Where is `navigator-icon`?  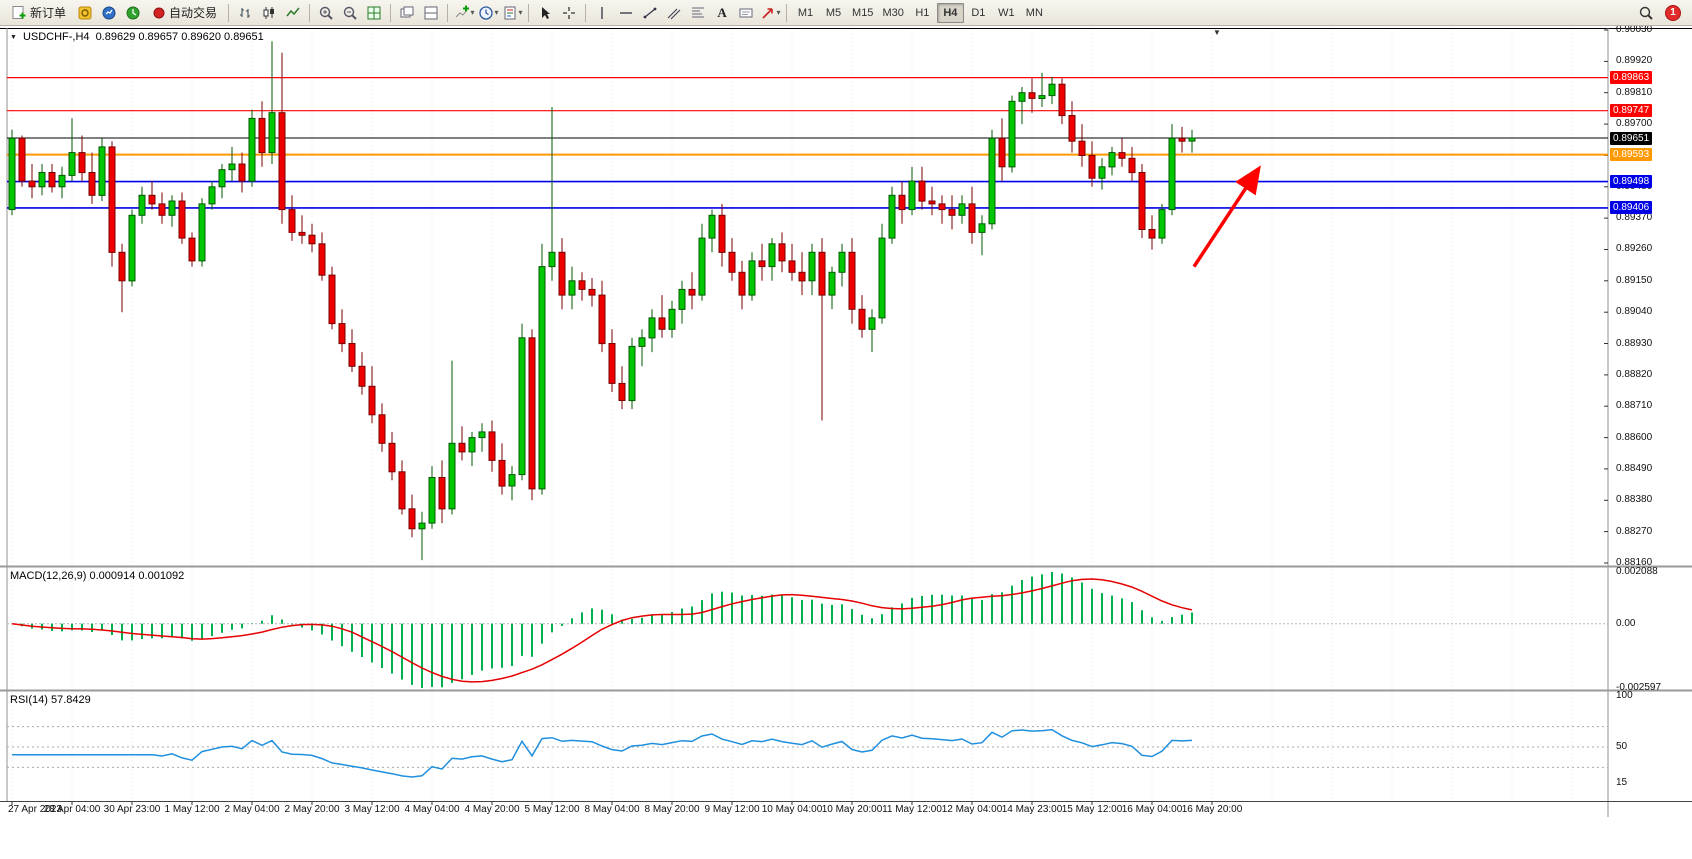 navigator-icon is located at coordinates (133, 13).